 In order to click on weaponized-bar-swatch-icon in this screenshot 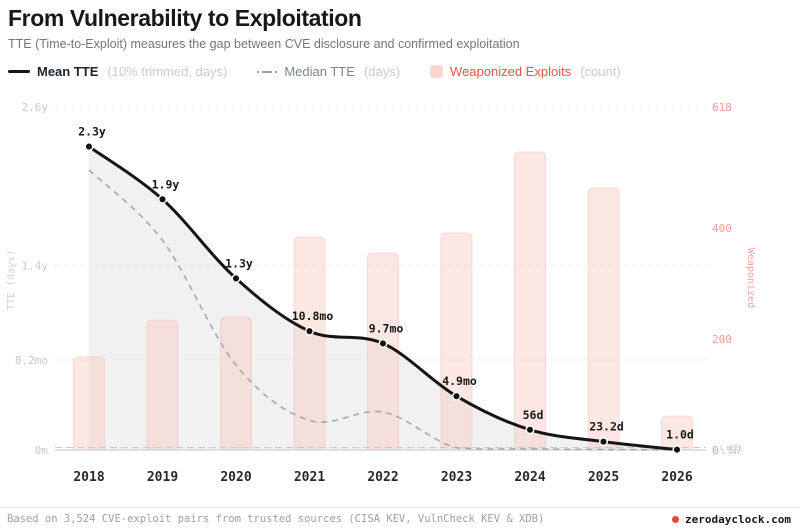, I will do `click(437, 71)`.